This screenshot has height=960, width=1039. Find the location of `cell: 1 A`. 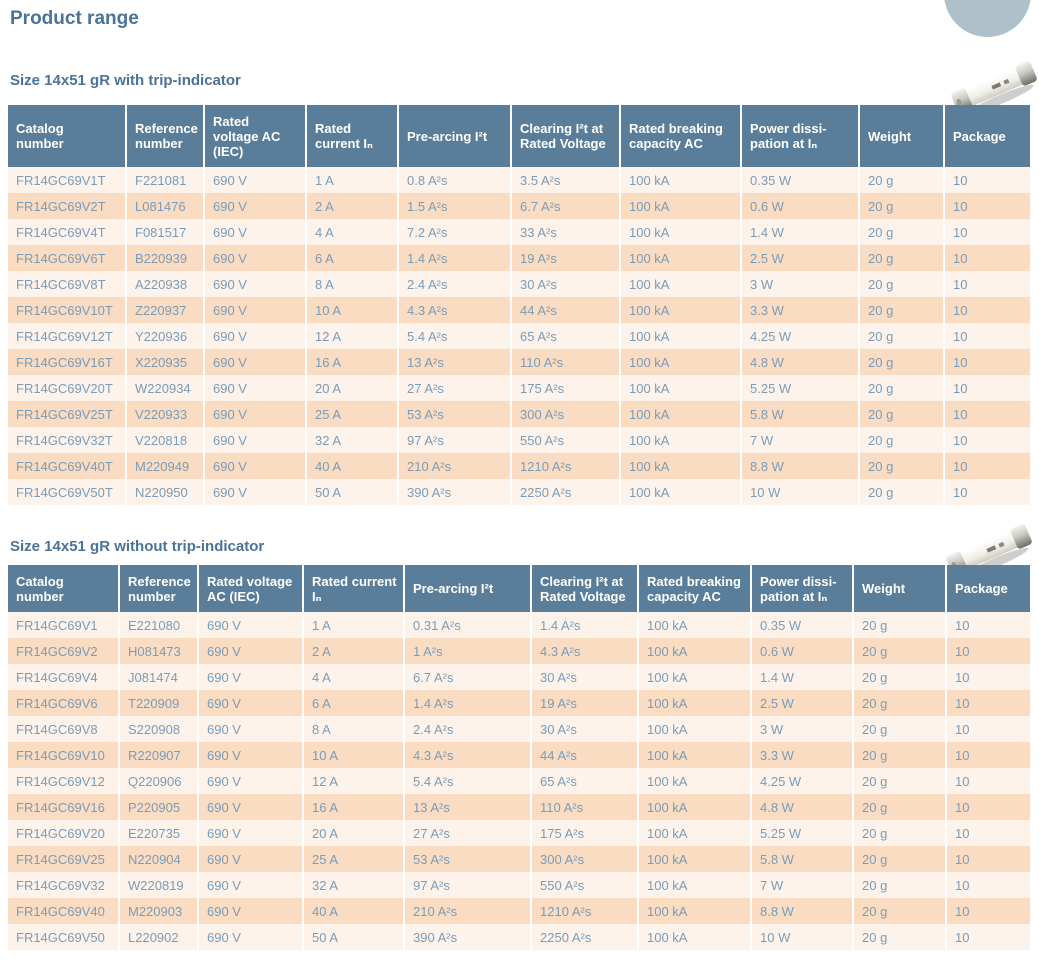

cell: 1 A is located at coordinates (352, 625).